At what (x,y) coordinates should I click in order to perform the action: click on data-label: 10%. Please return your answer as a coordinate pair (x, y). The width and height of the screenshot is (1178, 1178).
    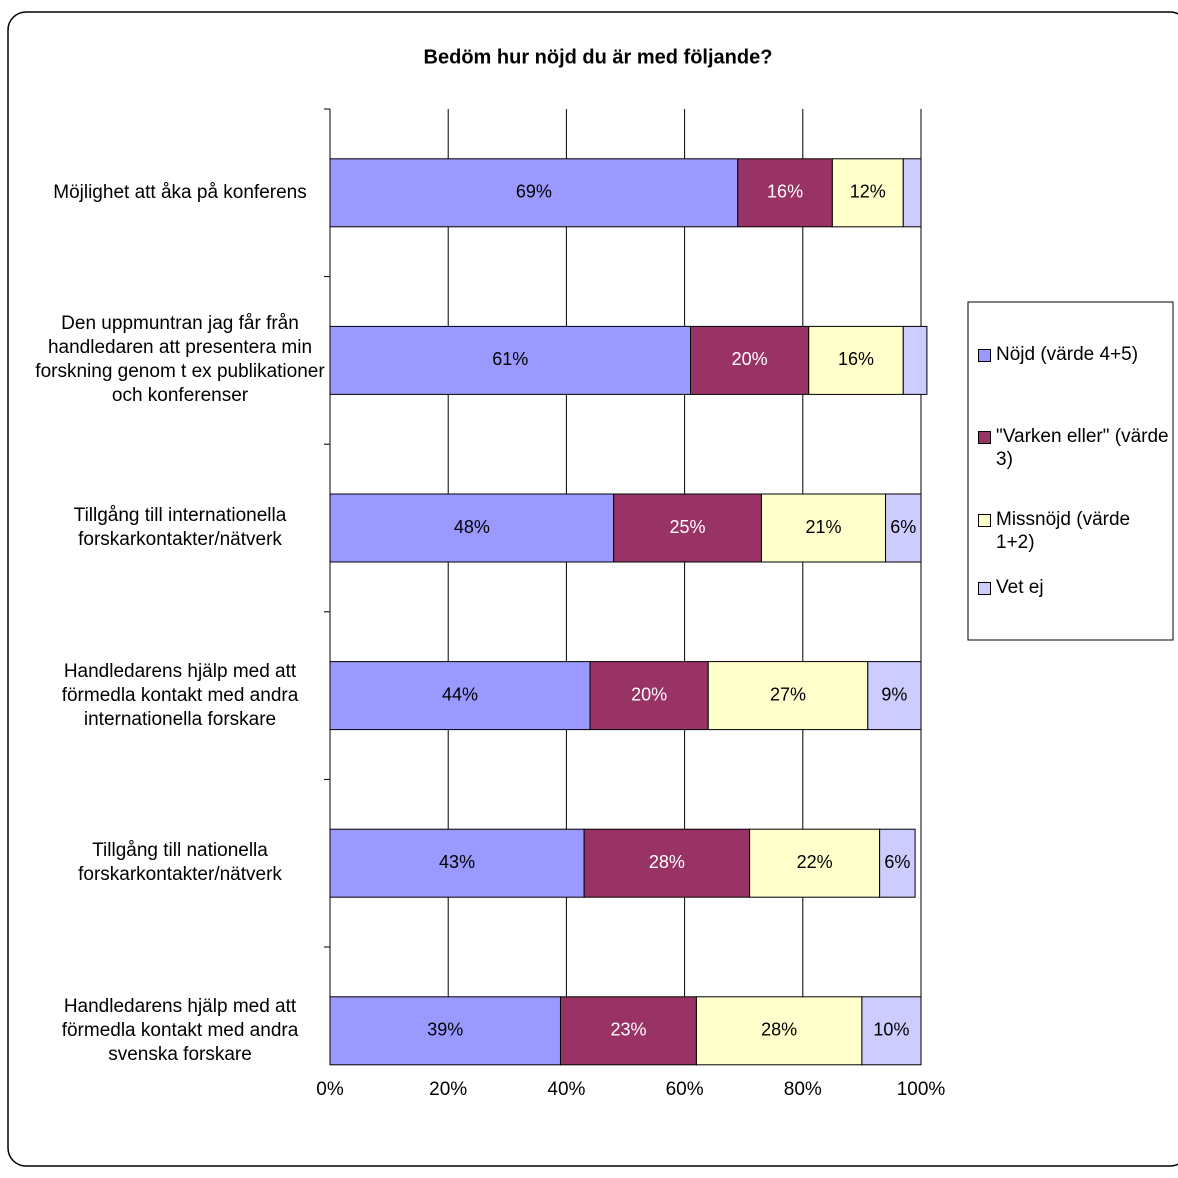
    Looking at the image, I should click on (891, 1030).